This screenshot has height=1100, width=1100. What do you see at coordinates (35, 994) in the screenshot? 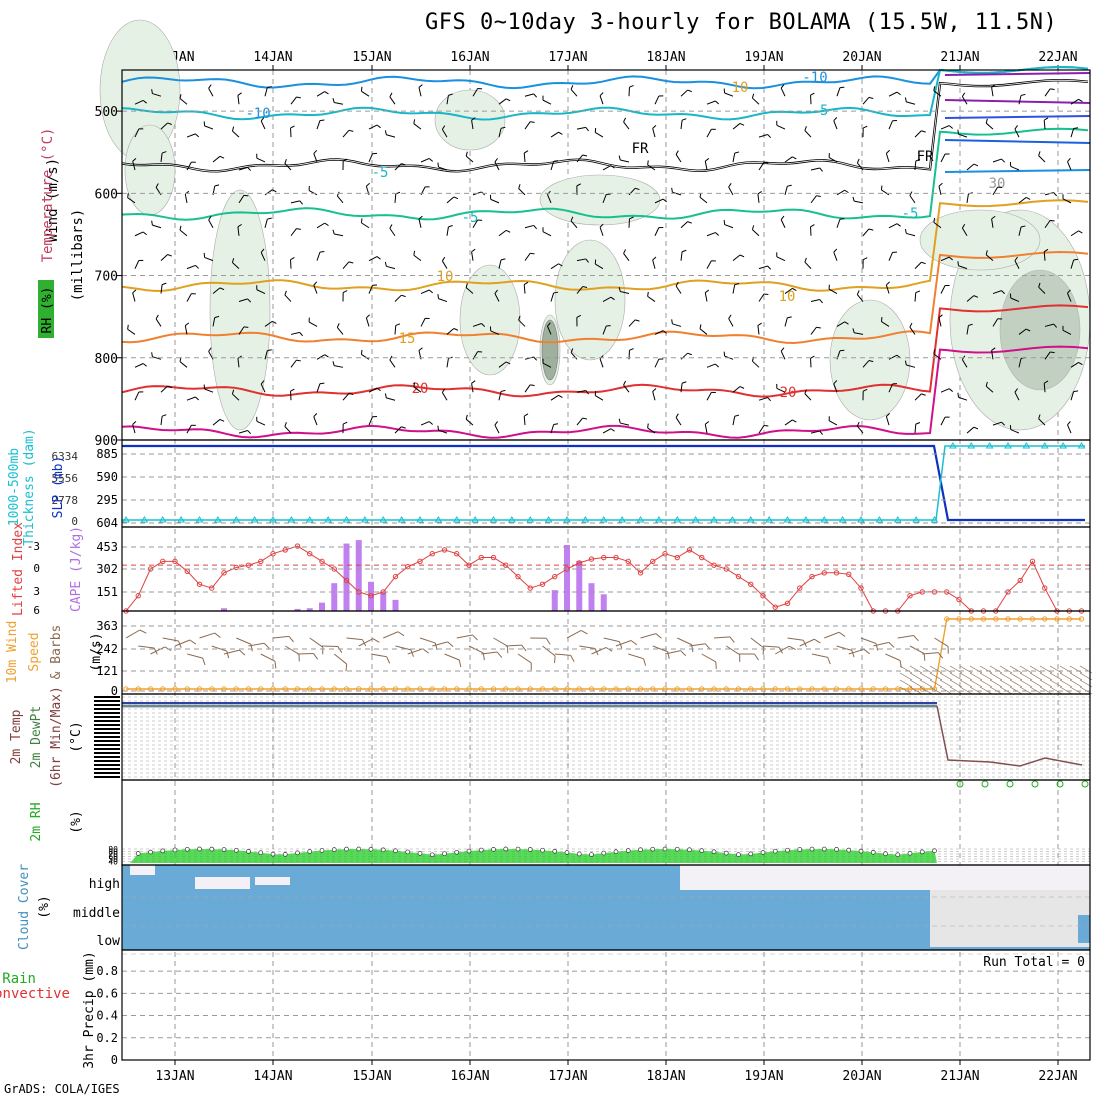
I see `precip-label-convective: Convective` at bounding box center [35, 994].